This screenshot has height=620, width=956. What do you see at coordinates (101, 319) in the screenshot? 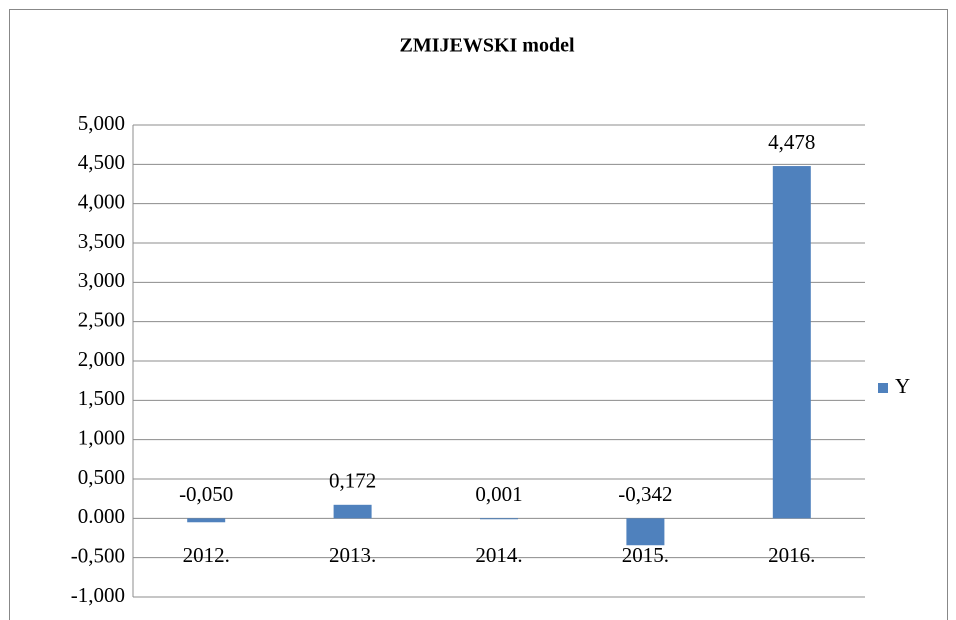
I see `y-tick-label: 2,500` at bounding box center [101, 319].